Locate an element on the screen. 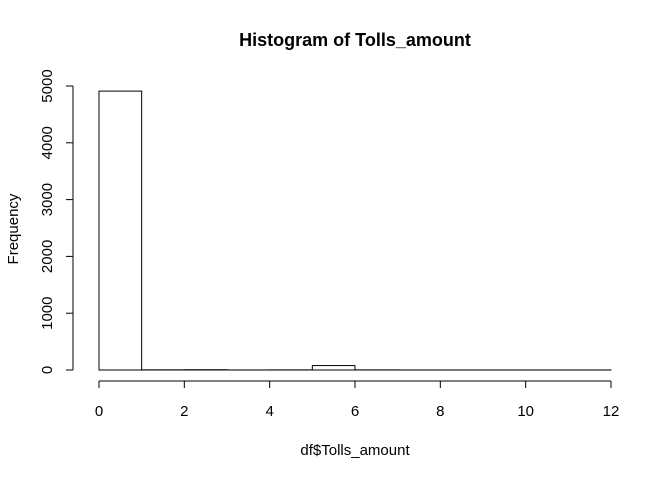 The width and height of the screenshot is (672, 480). x-tick-label: 12 is located at coordinates (611, 411).